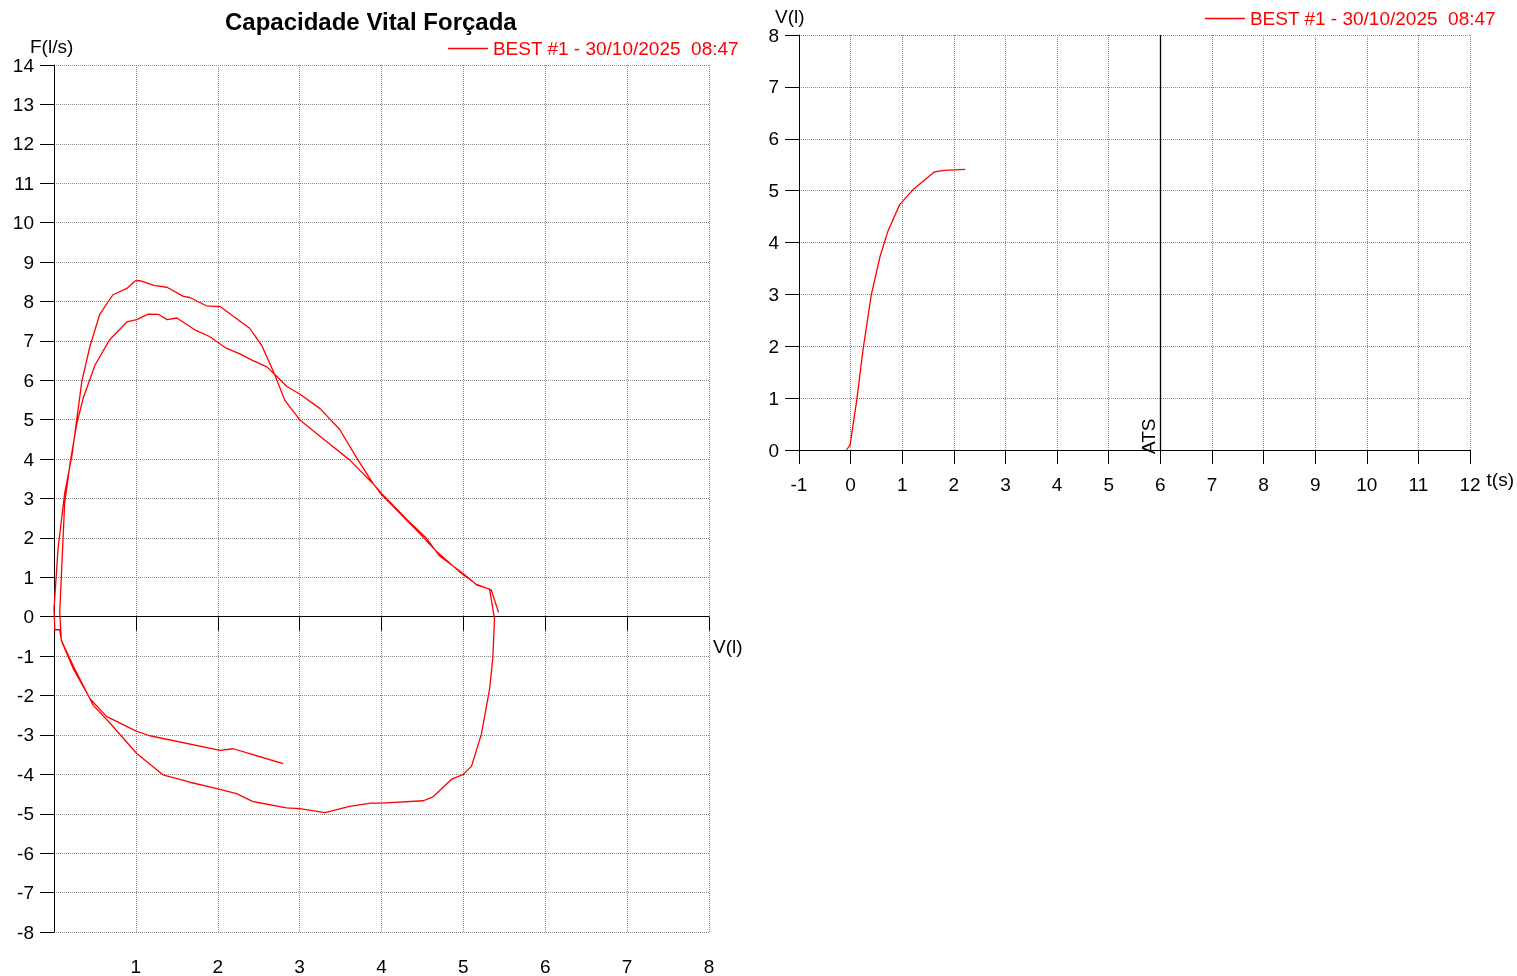 The image size is (1517, 976). I want to click on x-axis-title: t(s), so click(1500, 479).